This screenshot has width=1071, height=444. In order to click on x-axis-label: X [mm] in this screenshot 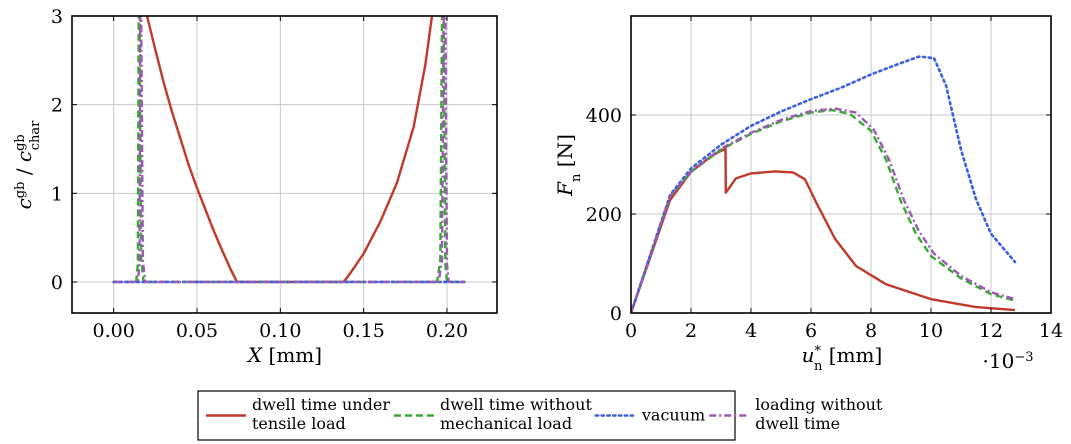, I will do `click(284, 355)`.